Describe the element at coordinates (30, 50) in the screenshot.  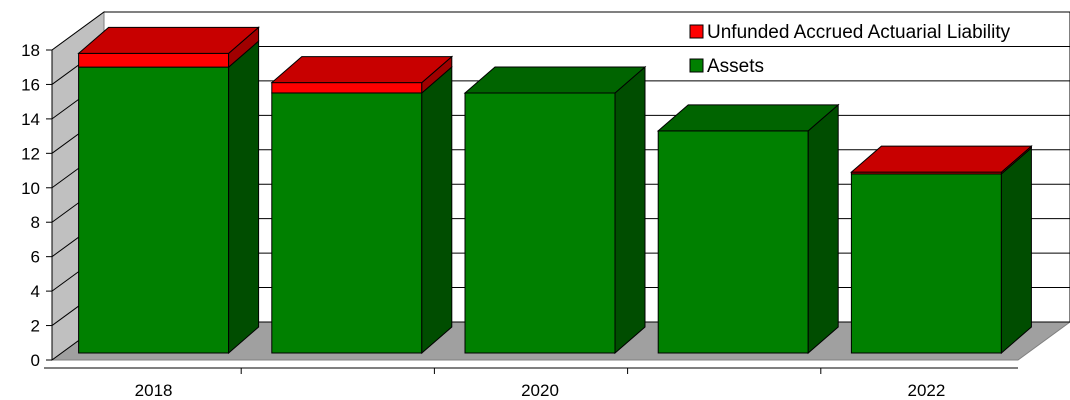
I see `y-tick-label: 18` at that location.